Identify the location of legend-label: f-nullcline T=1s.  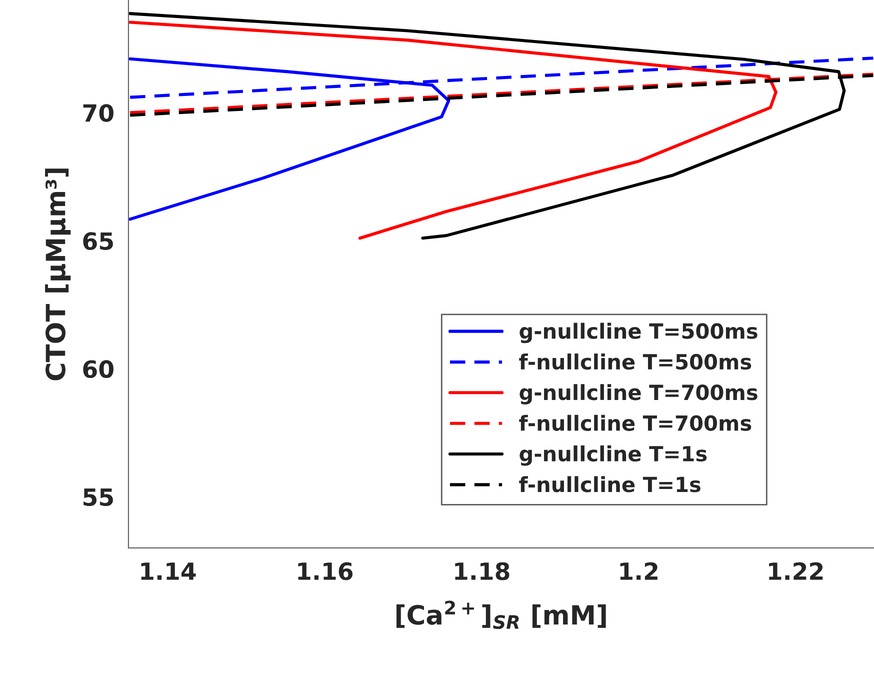
(609, 484).